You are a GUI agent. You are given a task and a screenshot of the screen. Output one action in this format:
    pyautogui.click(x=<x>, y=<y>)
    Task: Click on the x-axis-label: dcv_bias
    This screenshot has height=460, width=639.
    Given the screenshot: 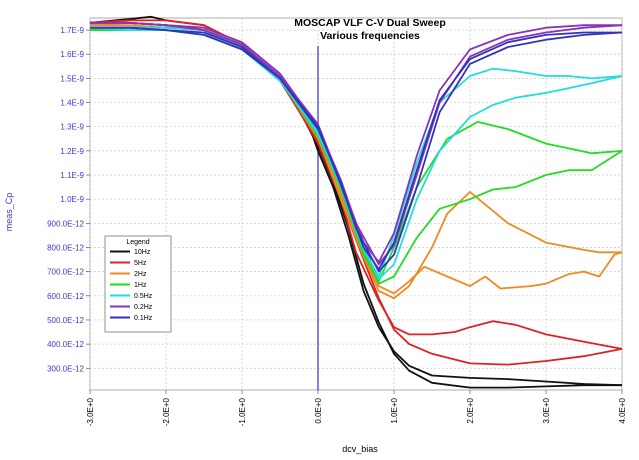 What is the action you would take?
    pyautogui.click(x=360, y=449)
    